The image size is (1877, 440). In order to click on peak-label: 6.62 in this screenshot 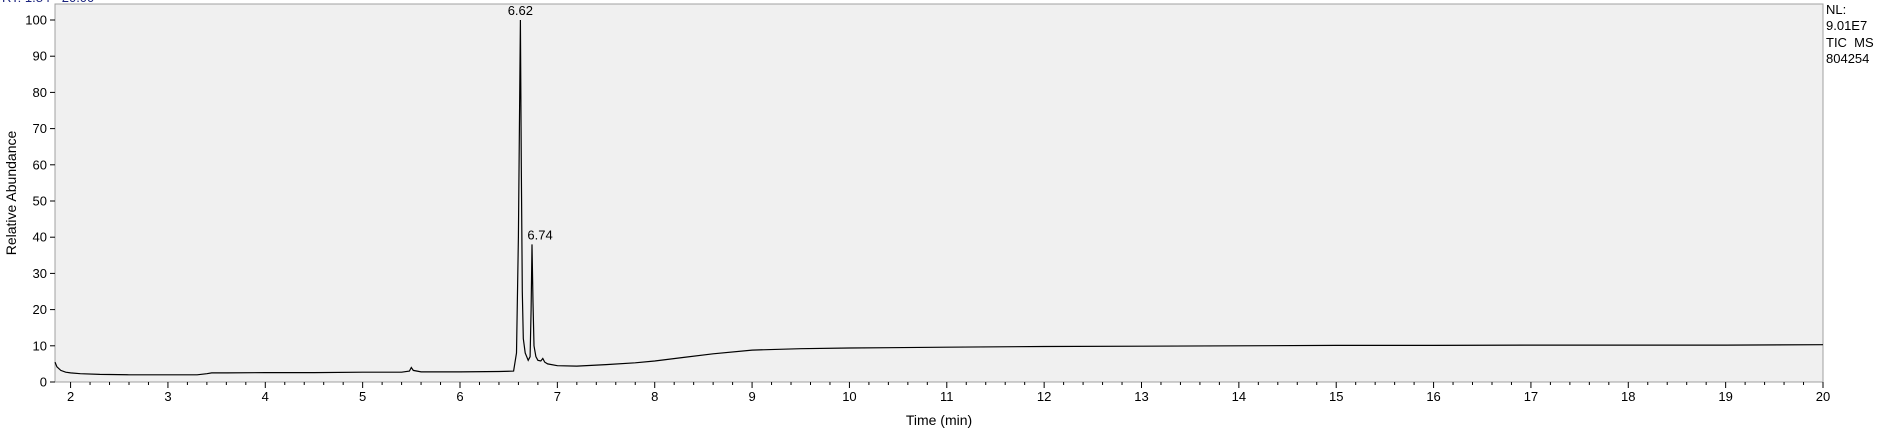, I will do `click(520, 10)`.